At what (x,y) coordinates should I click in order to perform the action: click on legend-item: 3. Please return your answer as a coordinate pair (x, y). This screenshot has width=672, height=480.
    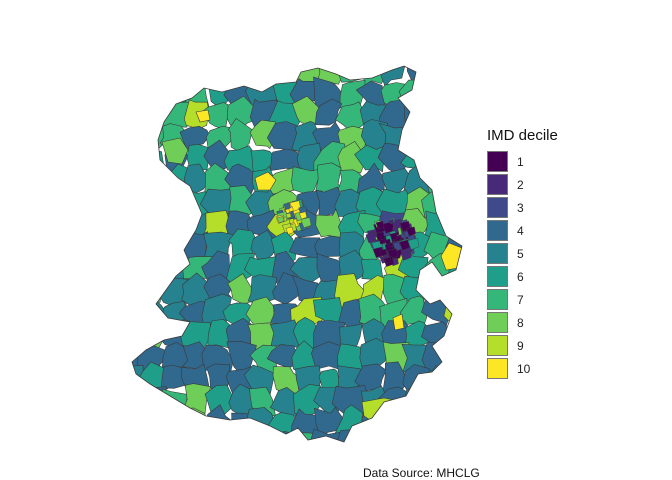
    Looking at the image, I should click on (522, 207).